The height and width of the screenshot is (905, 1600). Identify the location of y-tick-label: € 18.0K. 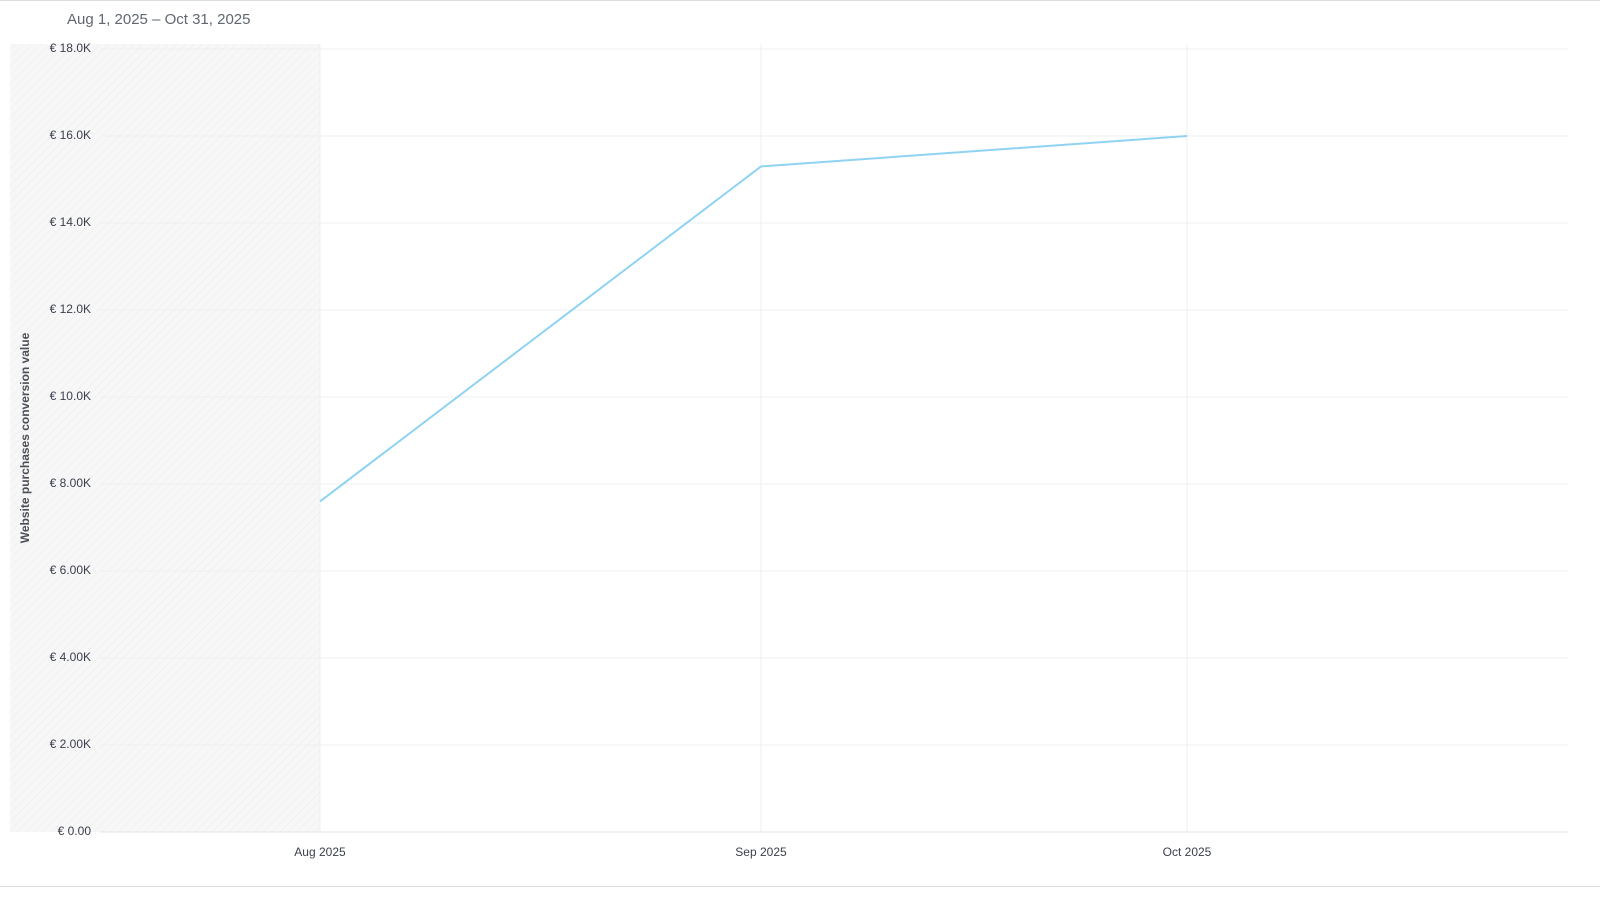
(70, 48).